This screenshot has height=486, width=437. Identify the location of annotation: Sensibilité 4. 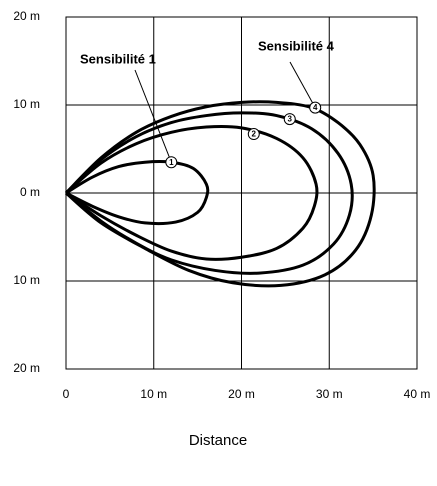
(296, 45).